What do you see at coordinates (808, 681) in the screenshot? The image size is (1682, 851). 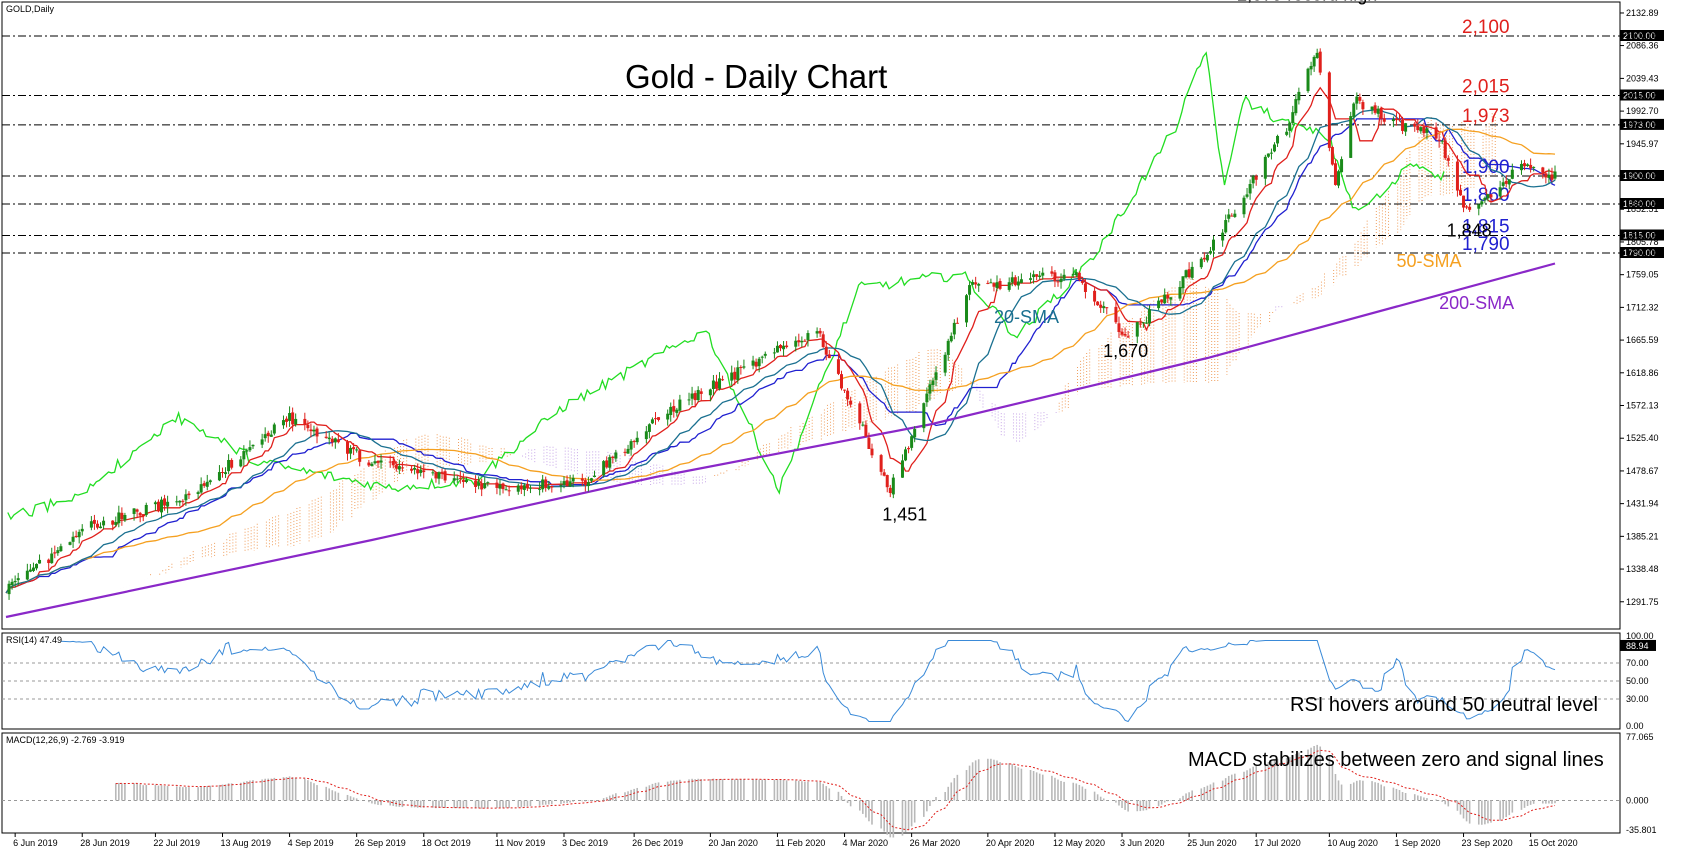 I see `rsi-line` at bounding box center [808, 681].